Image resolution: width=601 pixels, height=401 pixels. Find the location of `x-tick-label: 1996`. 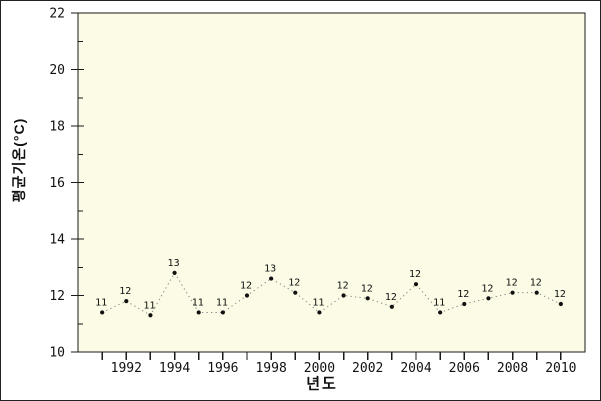

x-tick-label: 1996 is located at coordinates (222, 368).